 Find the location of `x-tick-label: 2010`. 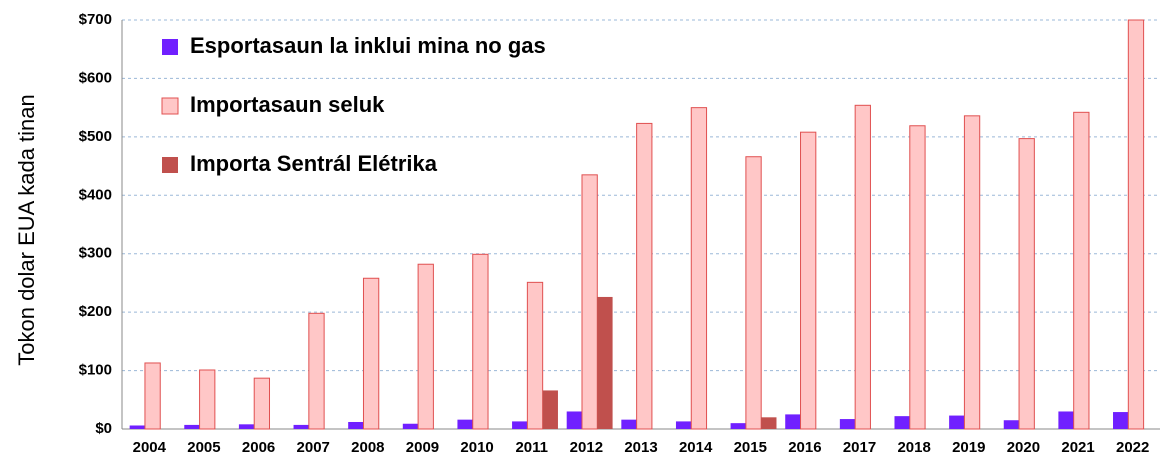

x-tick-label: 2010 is located at coordinates (476, 447).